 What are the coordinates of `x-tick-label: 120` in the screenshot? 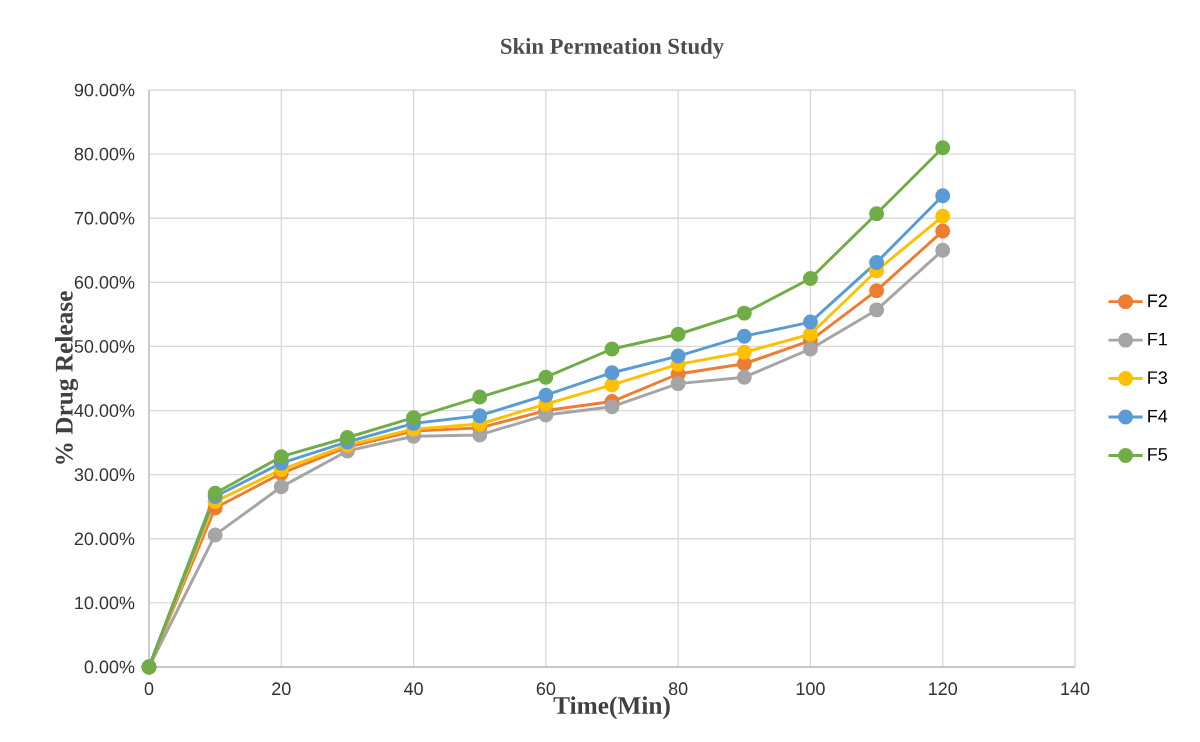 It's located at (943, 689).